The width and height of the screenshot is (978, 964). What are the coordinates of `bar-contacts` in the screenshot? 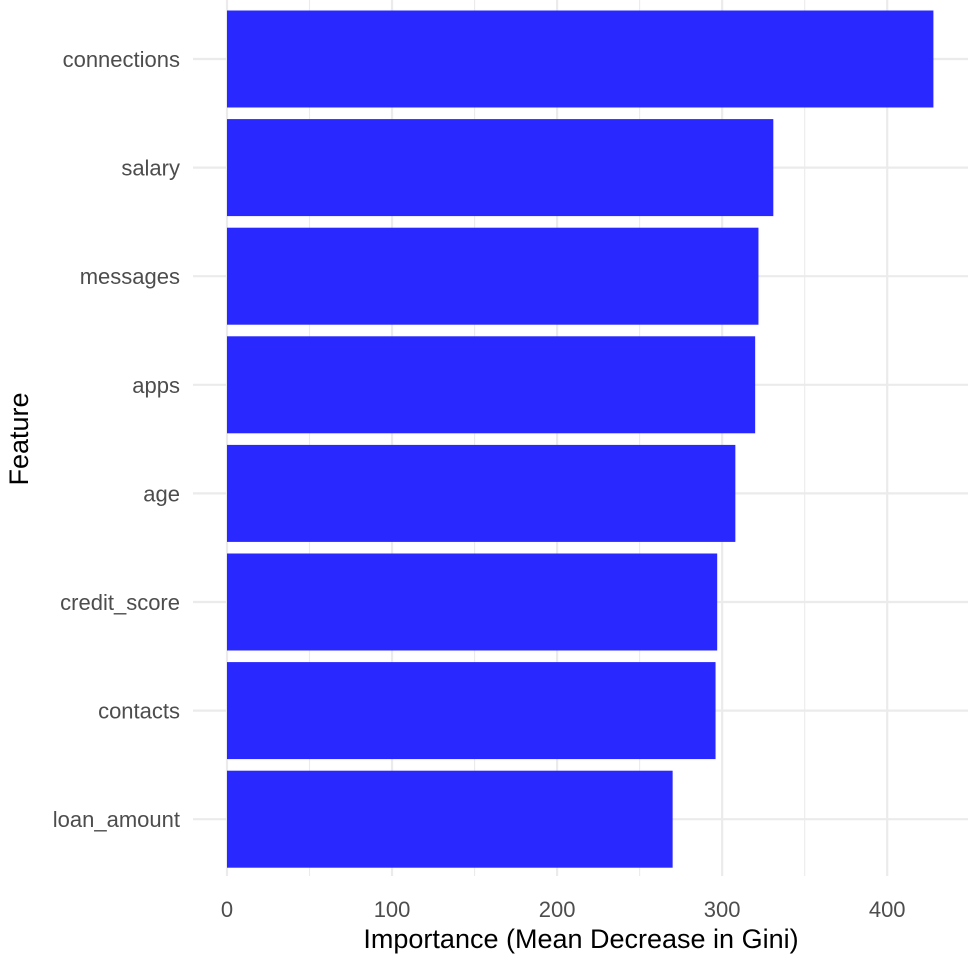 It's located at (471, 711).